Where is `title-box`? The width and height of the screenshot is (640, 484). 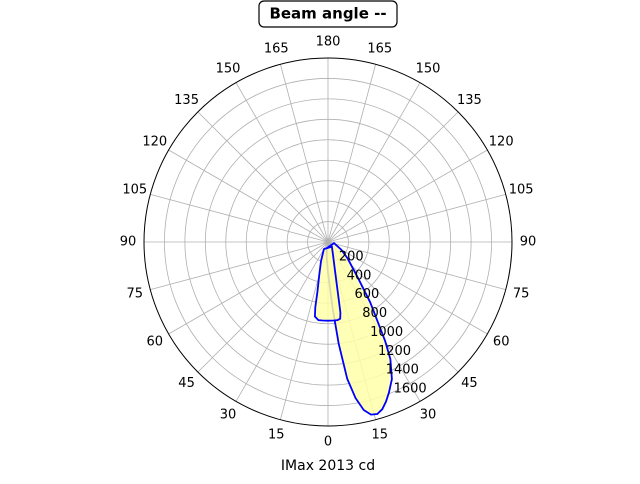 title-box is located at coordinates (328, 14).